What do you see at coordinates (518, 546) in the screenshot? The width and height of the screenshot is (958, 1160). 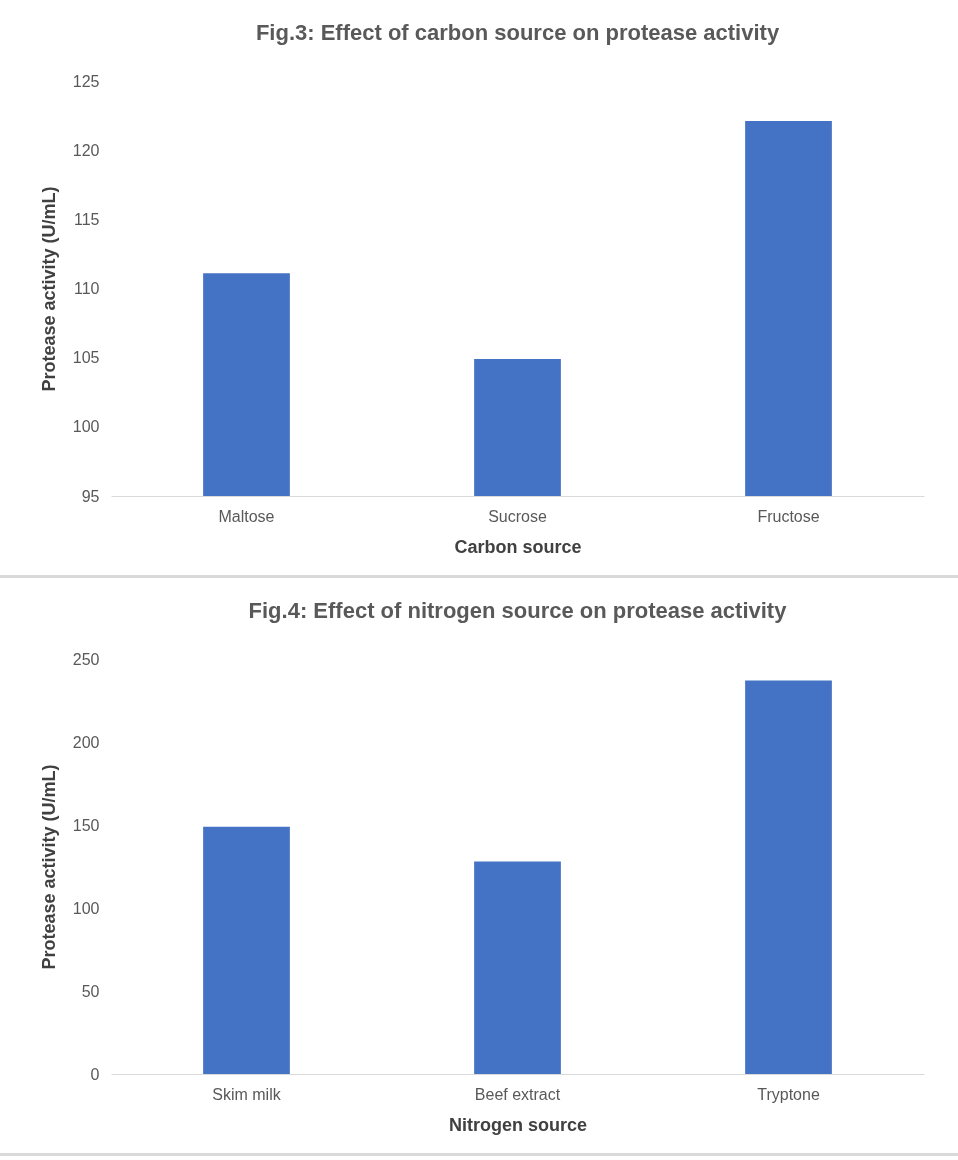 I see `x-axis-title: Carbon source` at bounding box center [518, 546].